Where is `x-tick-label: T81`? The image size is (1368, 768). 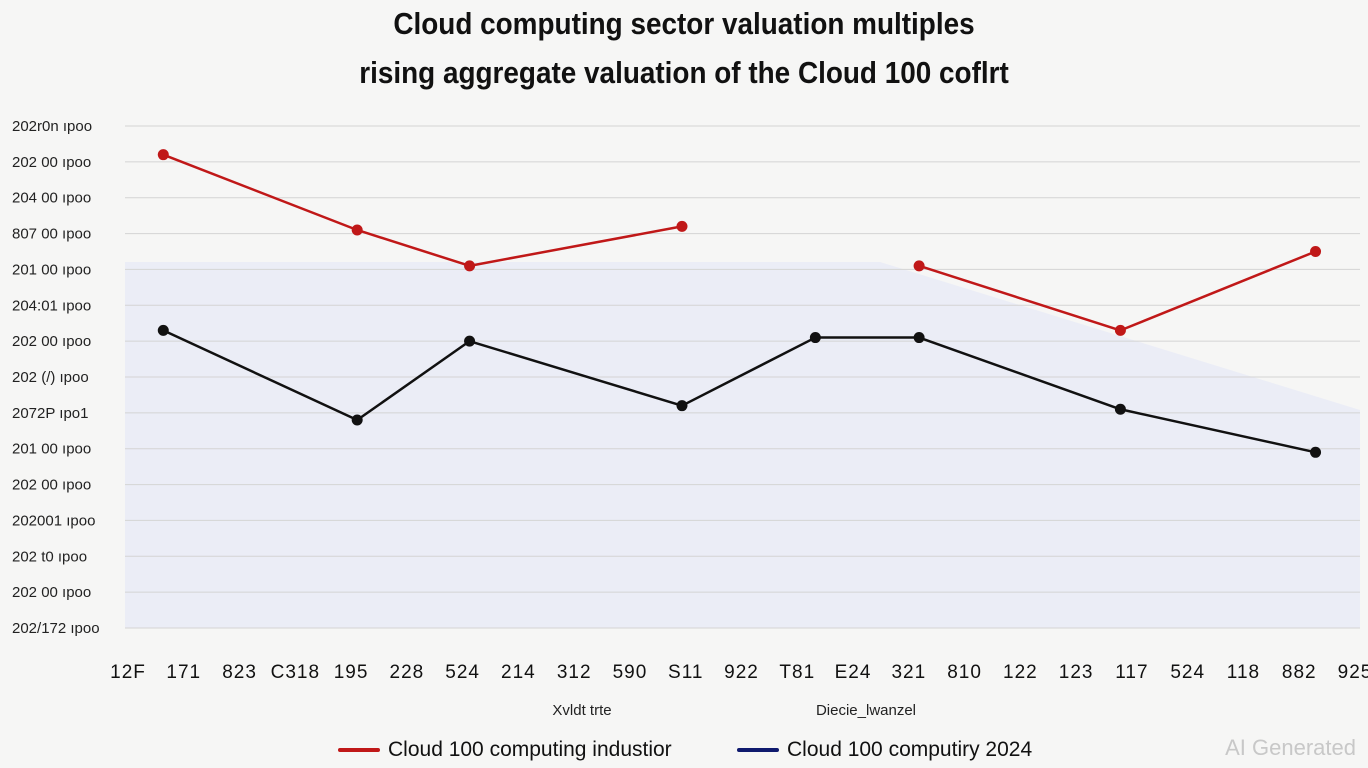
x-tick-label: T81 is located at coordinates (797, 672).